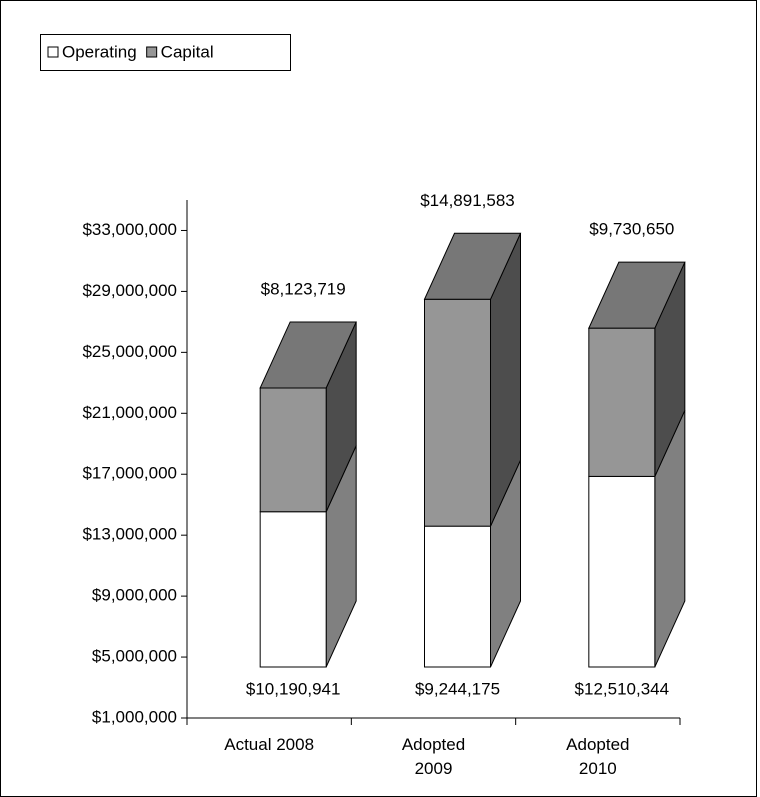 This screenshot has height=797, width=760. Describe the element at coordinates (622, 688) in the screenshot. I see `value-label: $12,510,344` at that location.